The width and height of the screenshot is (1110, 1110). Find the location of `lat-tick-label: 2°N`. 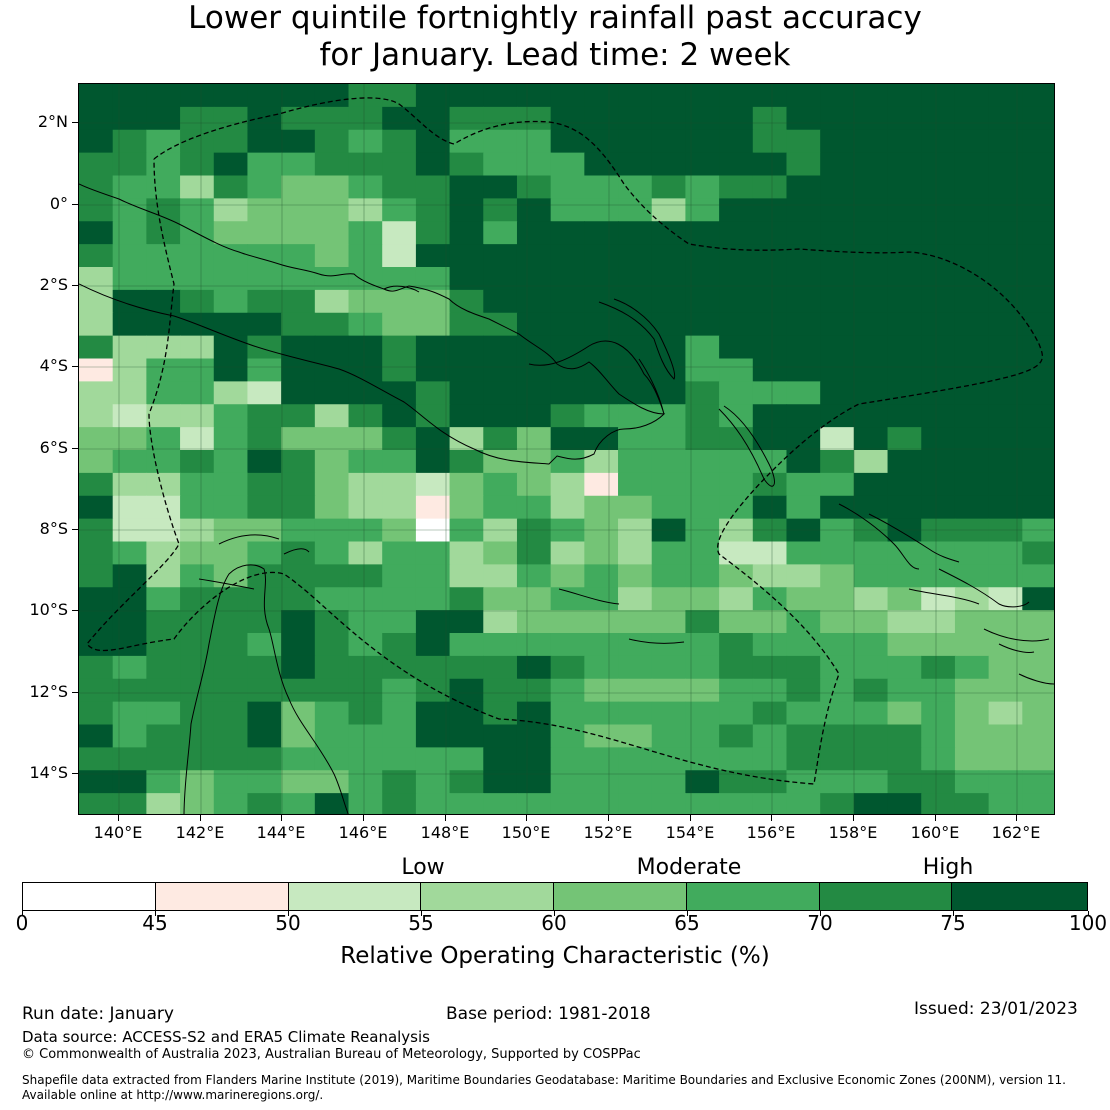

lat-tick-label: 2°N is located at coordinates (52, 121).